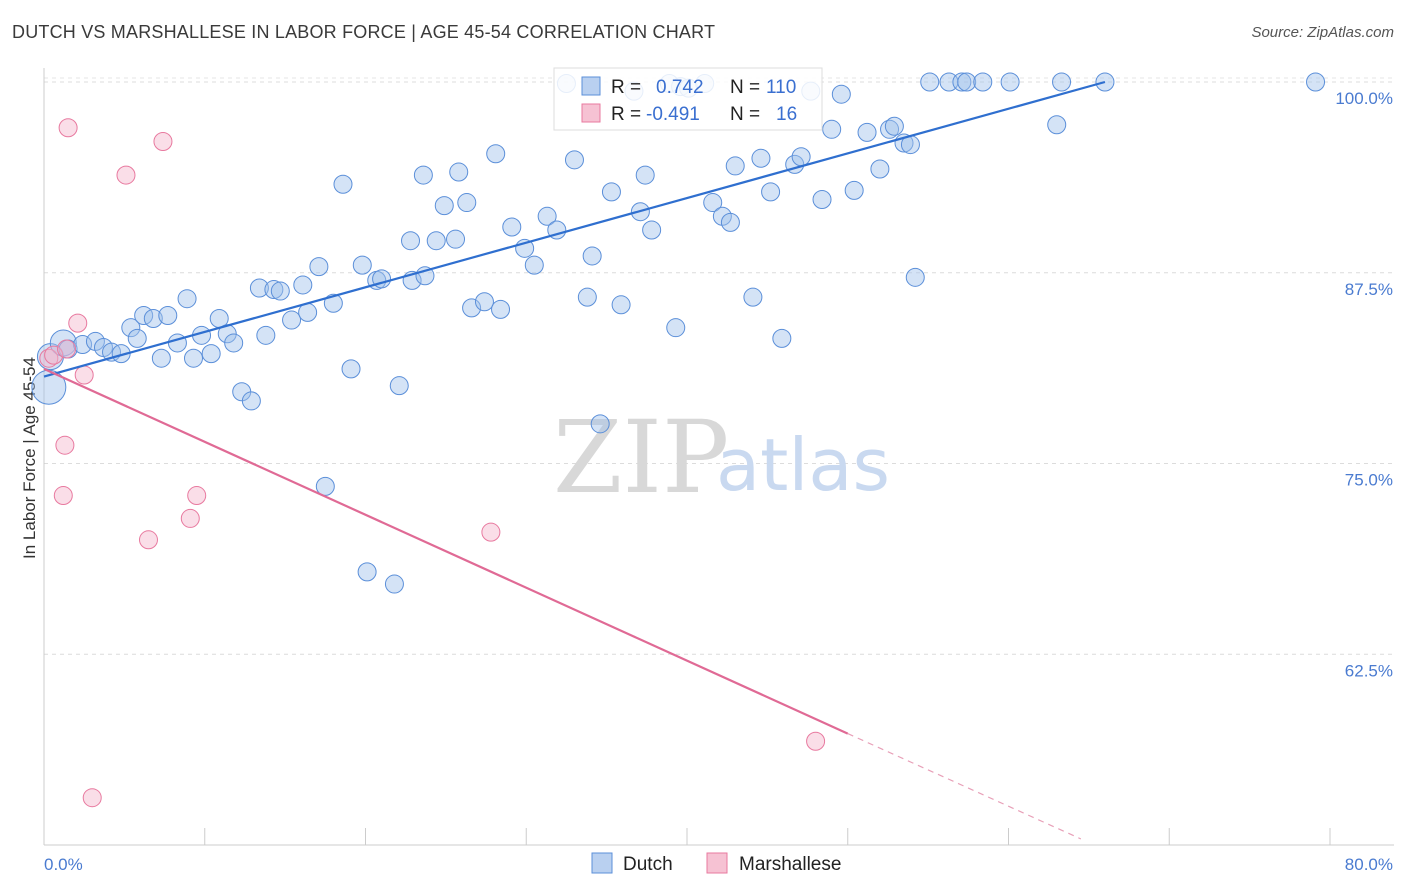  What do you see at coordinates (745, 114) in the screenshot?
I see `legend-n-label-marshallese: N =` at bounding box center [745, 114].